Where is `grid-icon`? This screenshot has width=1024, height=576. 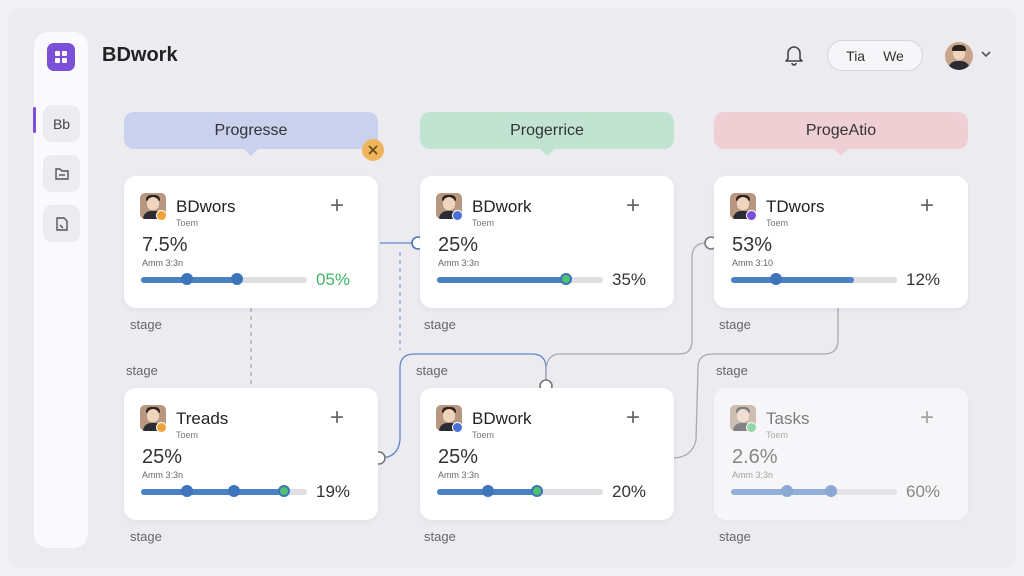
grid-icon is located at coordinates (61, 57).